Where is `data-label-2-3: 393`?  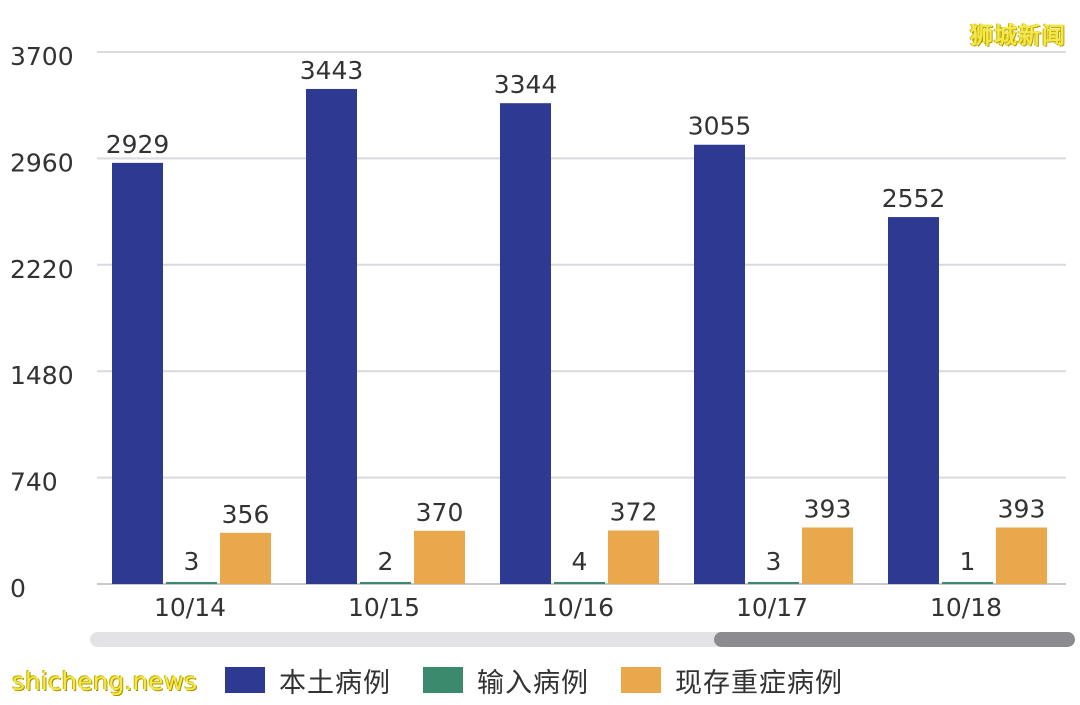
data-label-2-3: 393 is located at coordinates (828, 508).